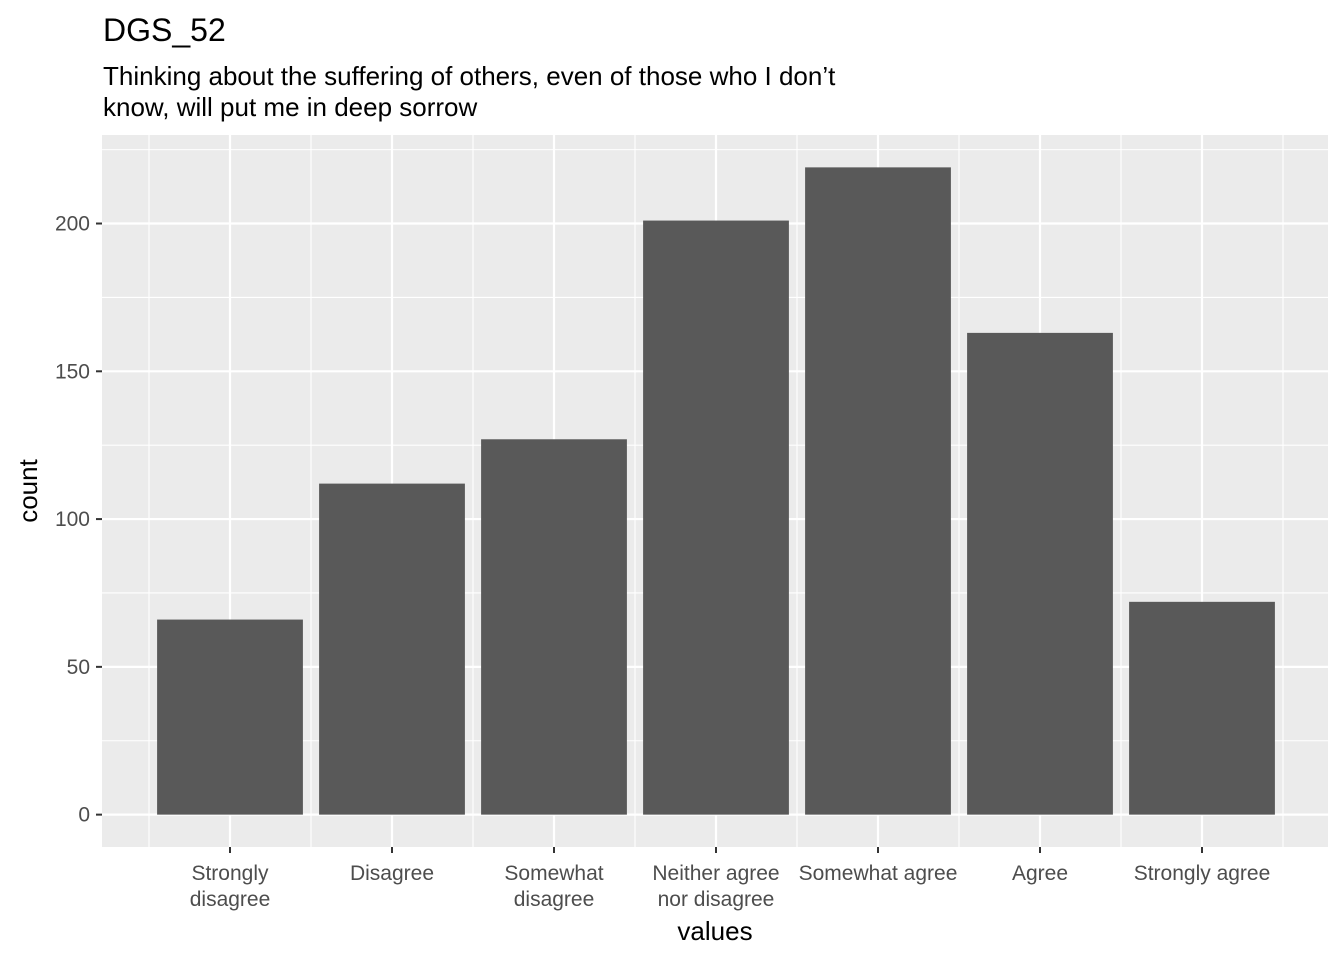  Describe the element at coordinates (290, 107) in the screenshot. I see `chart-subtitle-line-2: know, will put me in deep sorrow` at that location.